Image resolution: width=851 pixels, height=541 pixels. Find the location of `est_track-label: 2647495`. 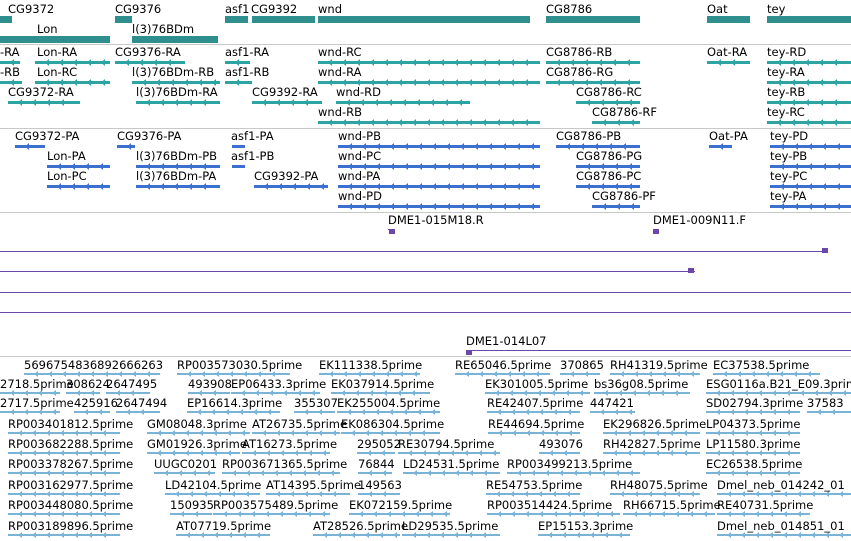

est_track-label: 2647495 is located at coordinates (132, 384).